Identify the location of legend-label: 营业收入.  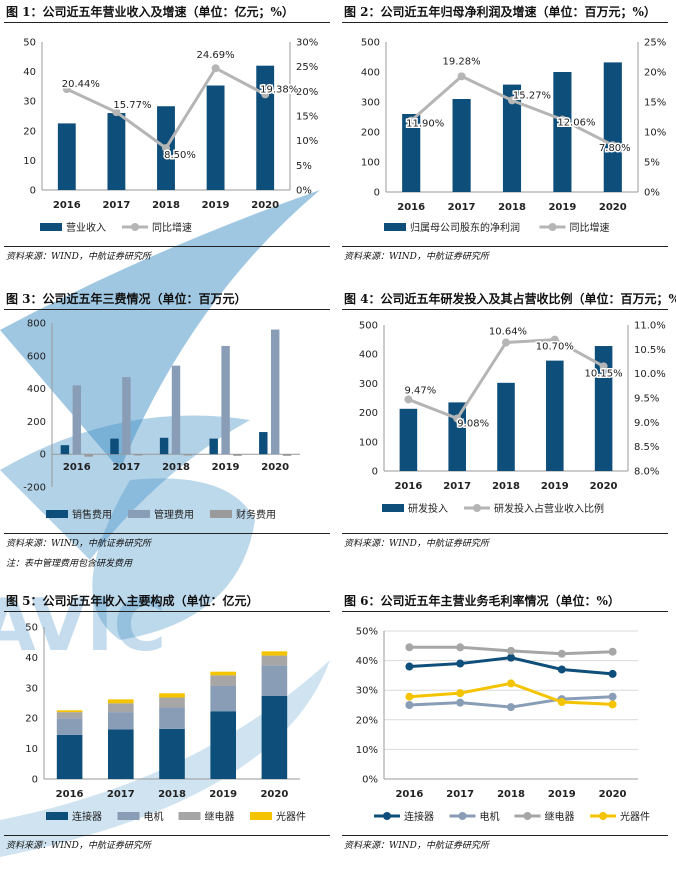
(86, 227).